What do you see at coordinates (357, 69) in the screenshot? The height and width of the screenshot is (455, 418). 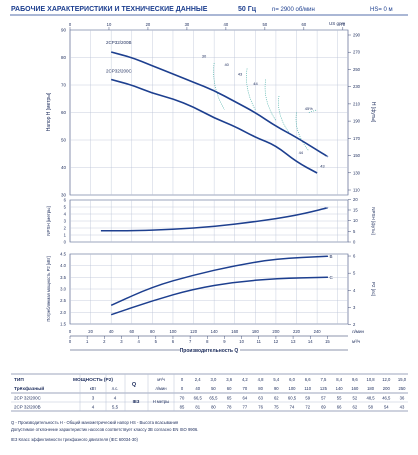 I see `y-right-tick-label: 250` at bounding box center [357, 69].